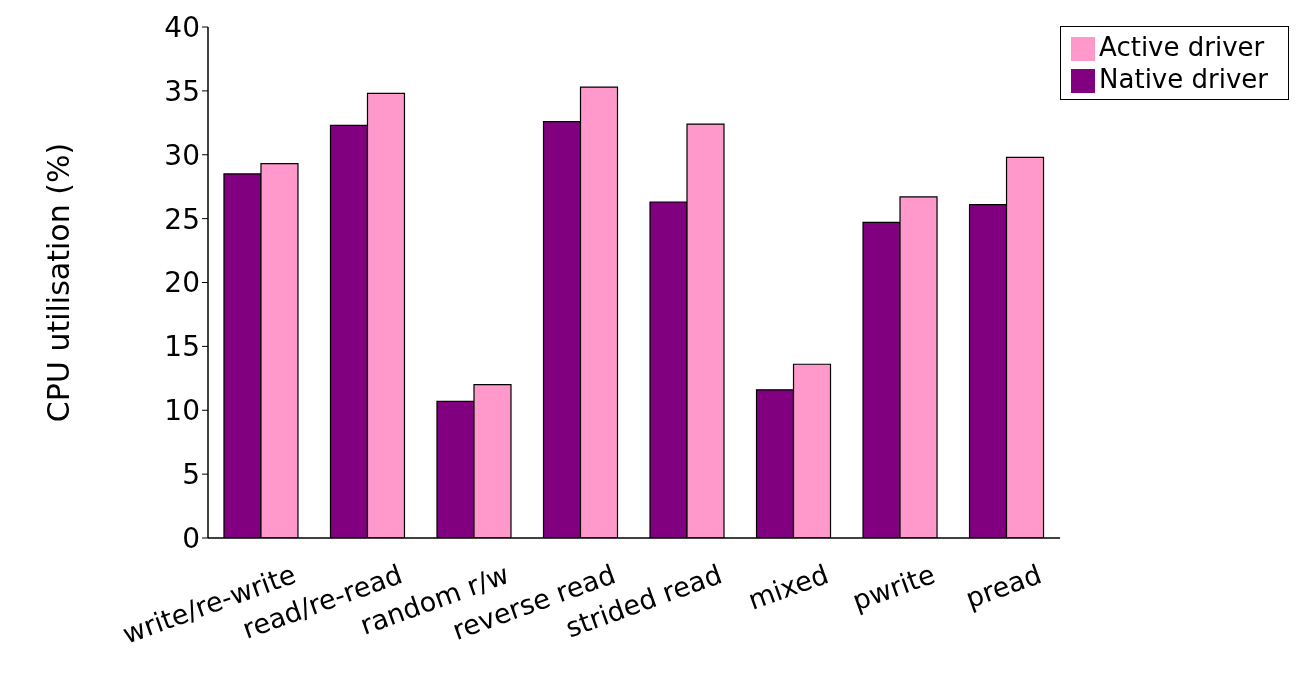  I want to click on y-tick-label: 10, so click(182, 411).